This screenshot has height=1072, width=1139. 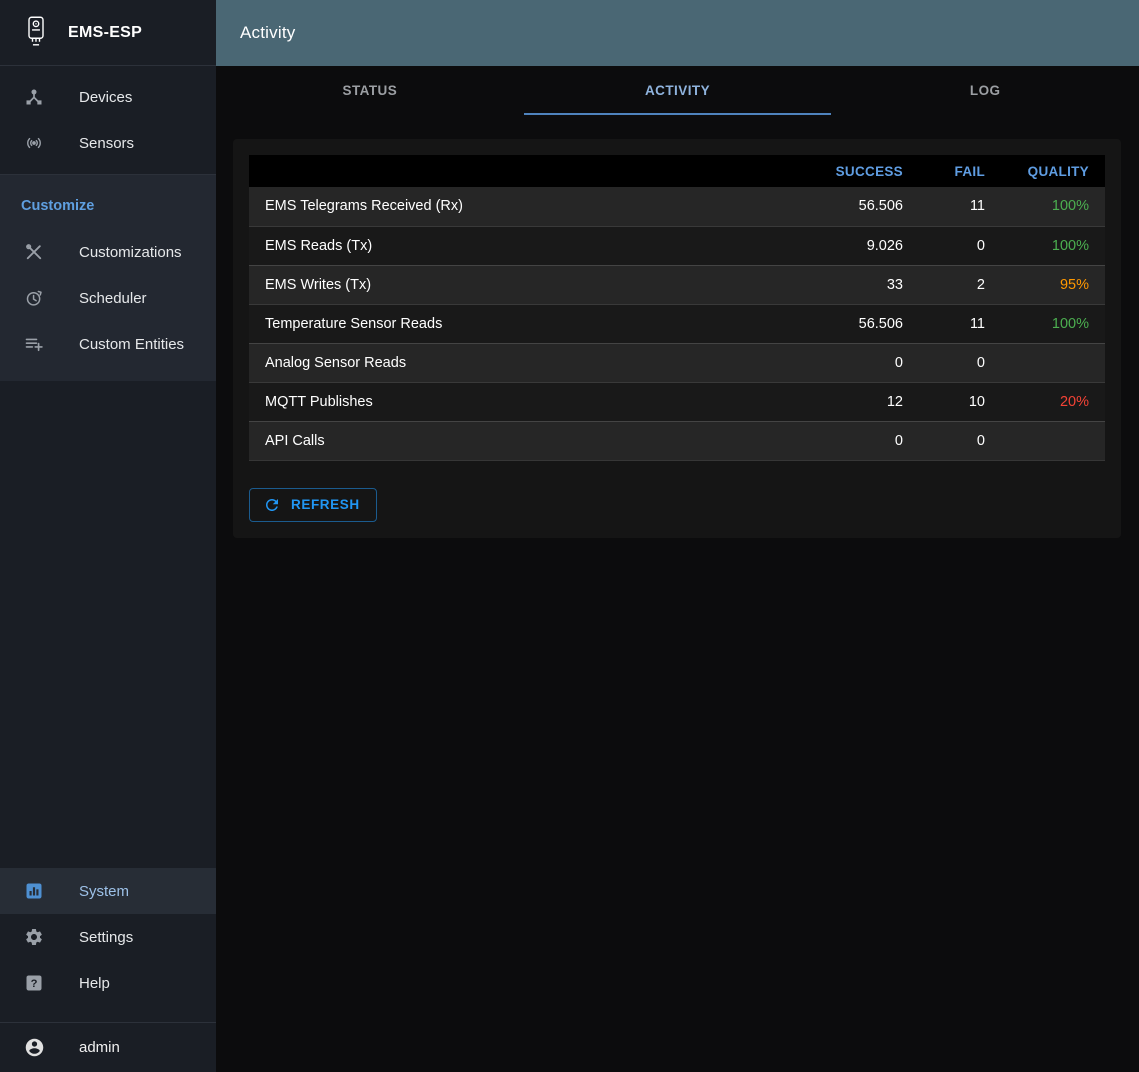 I want to click on sidebar-nav-bottom: System Settings ? Help, so click(x=108, y=945).